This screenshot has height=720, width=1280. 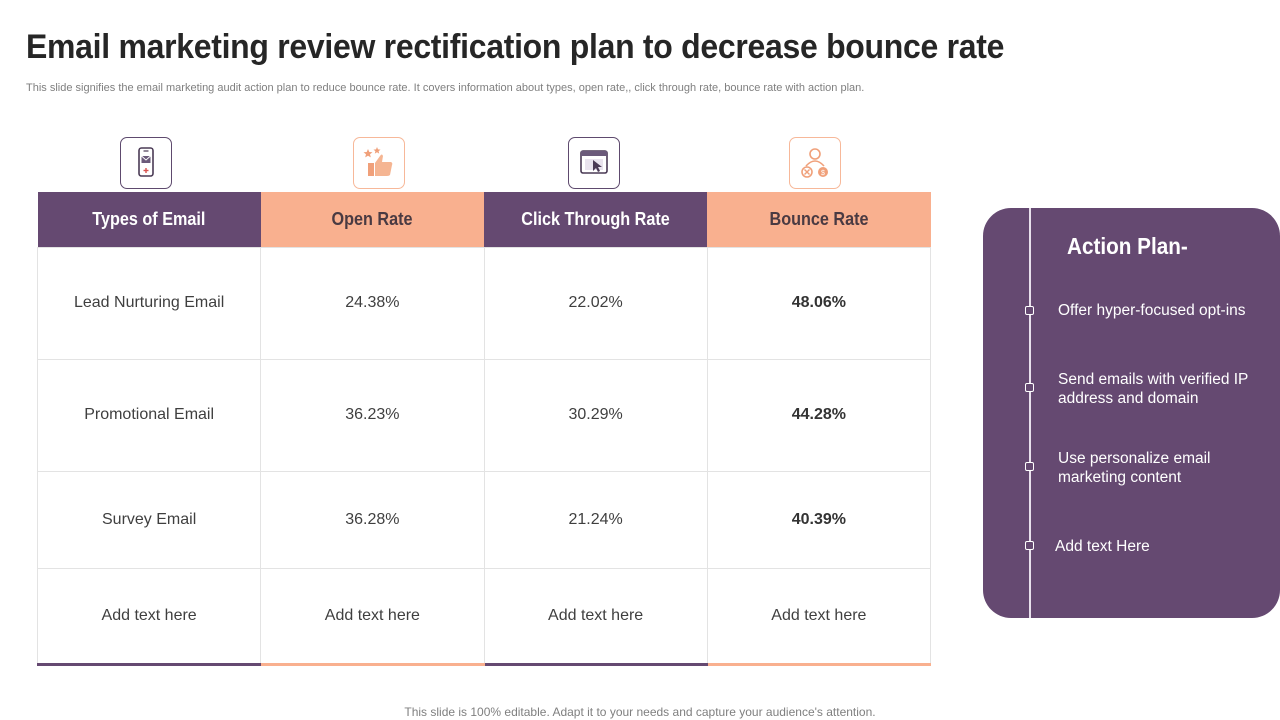 I want to click on click-through-rate-cell: Add text here, so click(x=595, y=616).